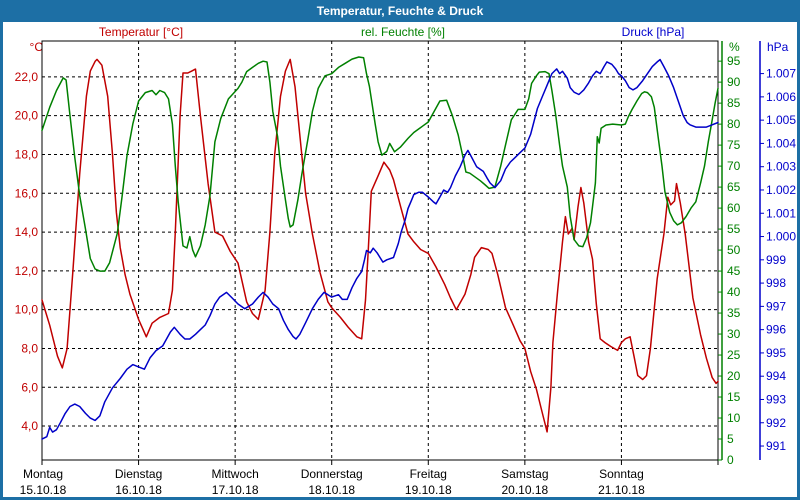  I want to click on day-date-label: 17.10.18, so click(235, 490).